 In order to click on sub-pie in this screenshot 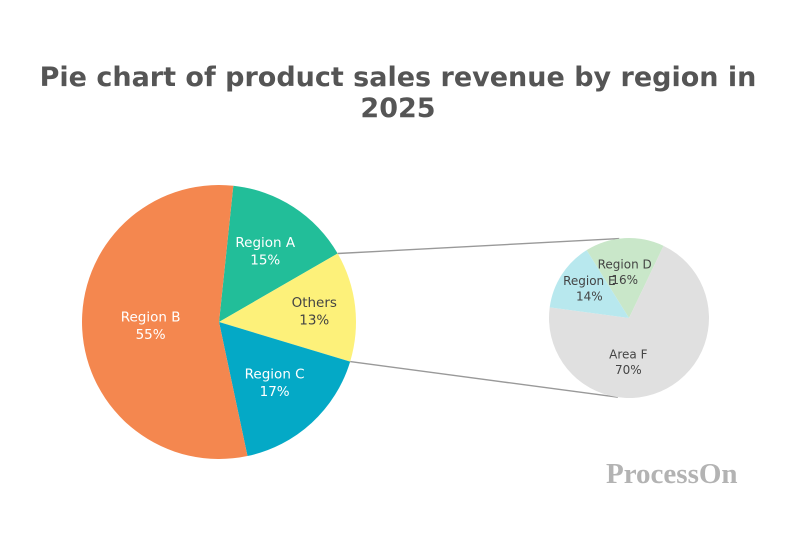, I will do `click(628, 317)`.